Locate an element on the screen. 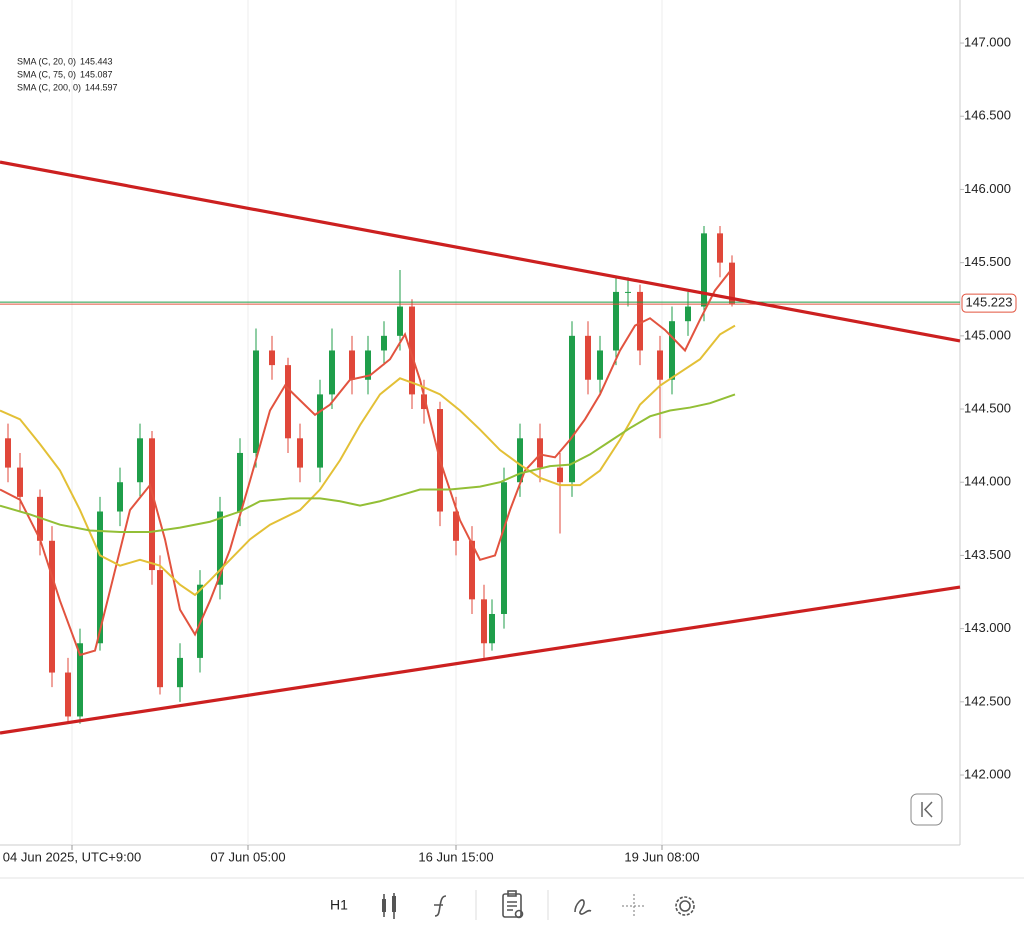  last-price-label: 145.223 is located at coordinates (989, 302).